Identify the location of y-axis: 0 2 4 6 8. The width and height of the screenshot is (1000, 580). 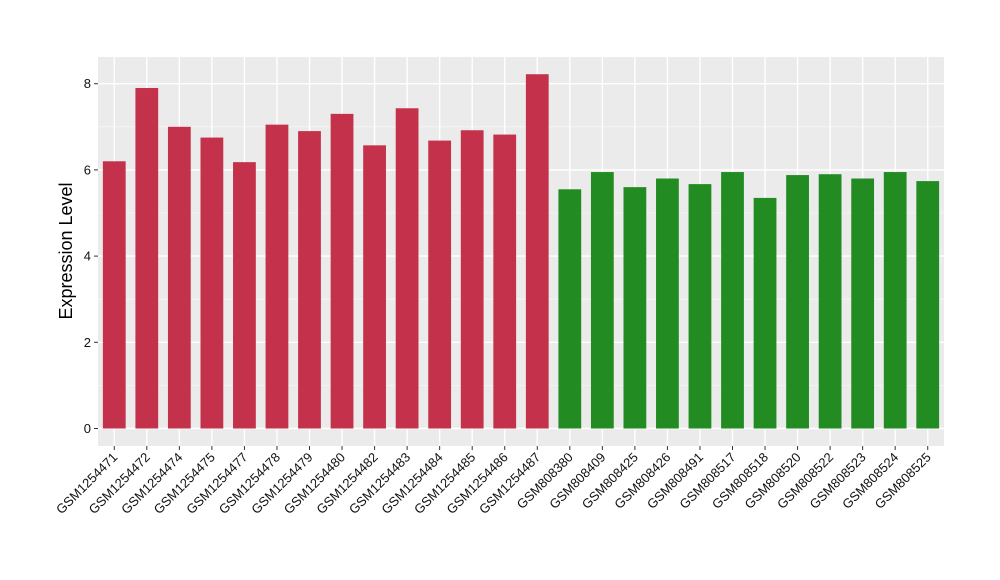
(91, 256).